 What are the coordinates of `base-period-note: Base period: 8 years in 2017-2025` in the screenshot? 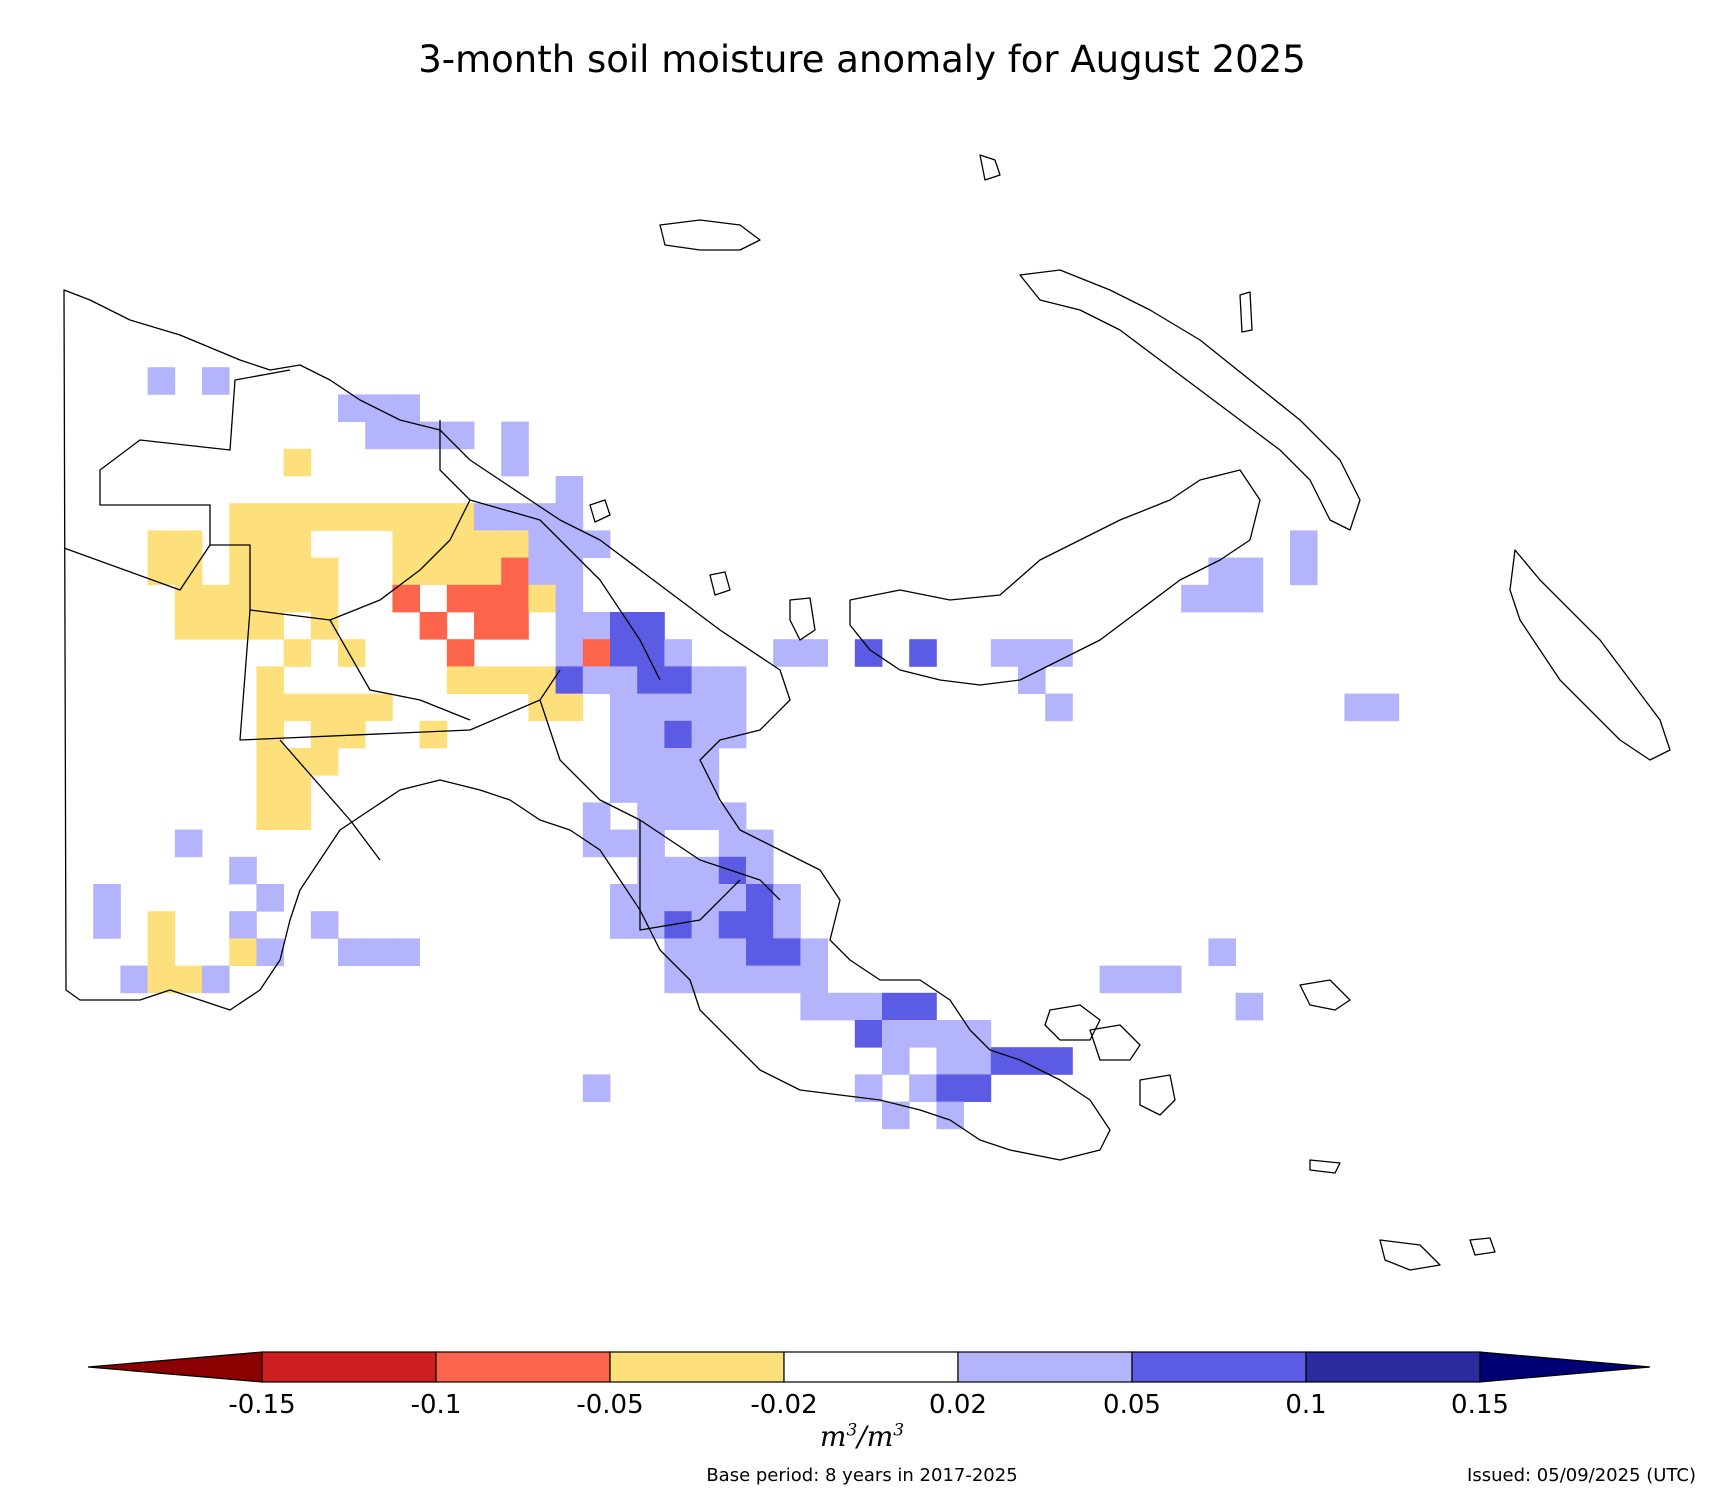 It's located at (862, 1475).